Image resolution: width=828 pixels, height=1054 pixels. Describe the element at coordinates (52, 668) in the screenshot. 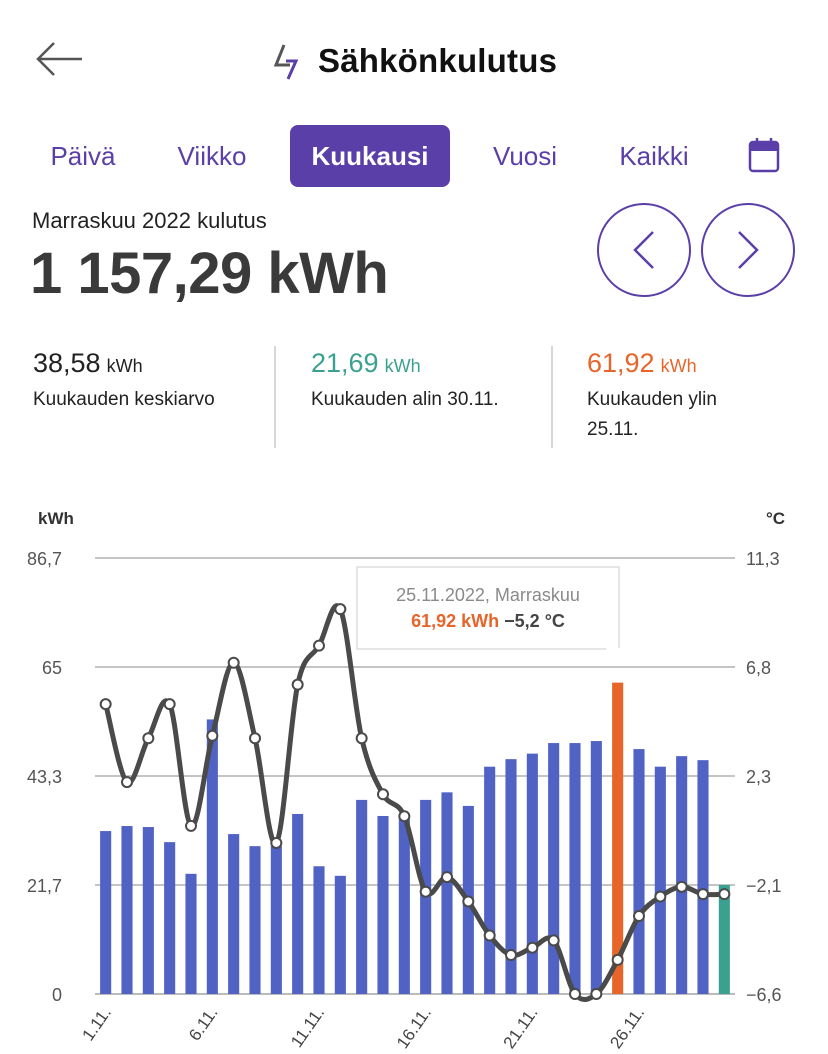

I see `y-tick-label: 65` at that location.